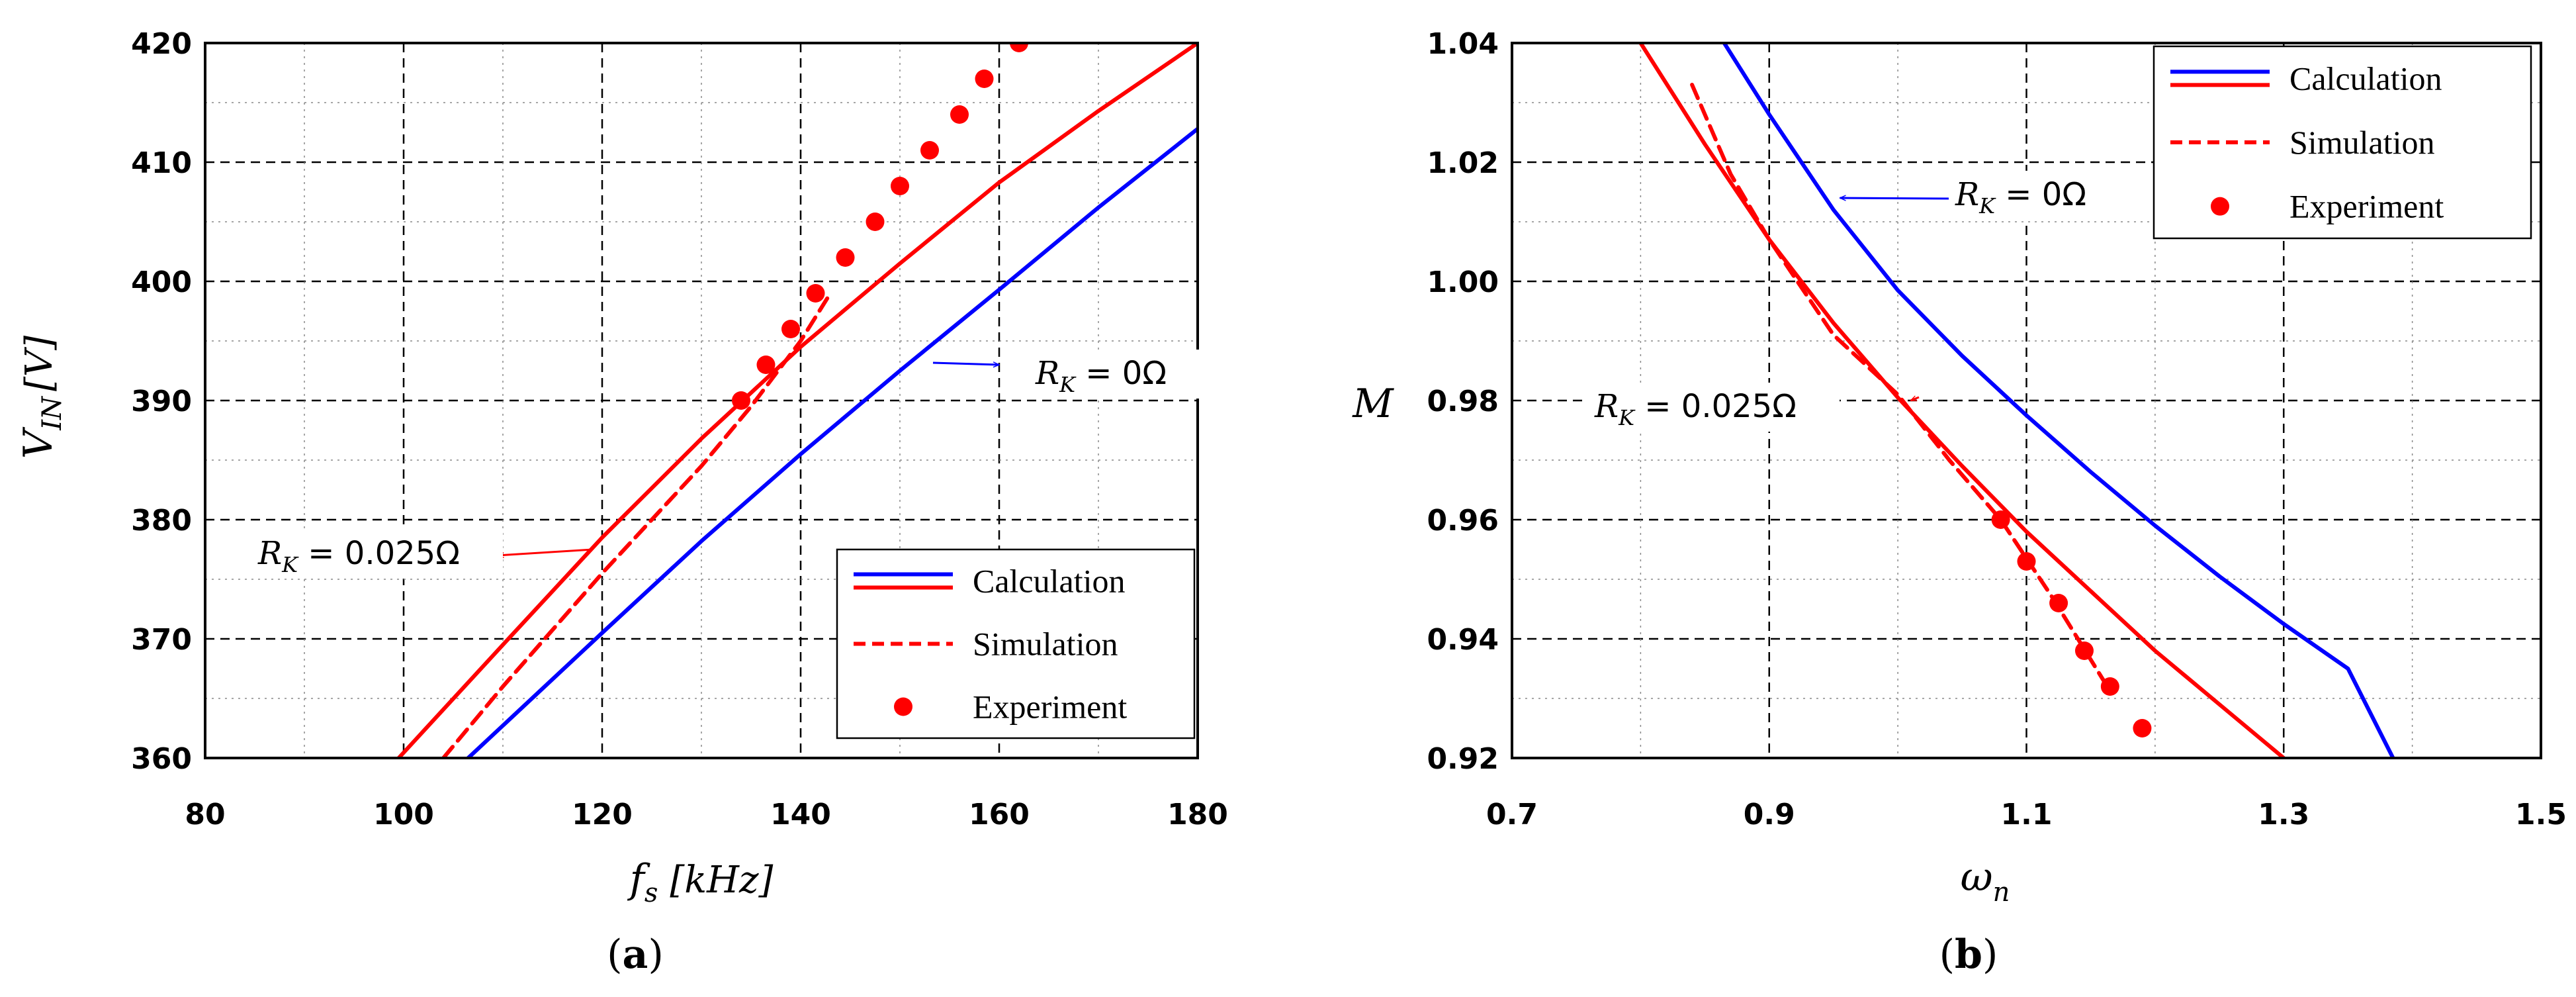  I want to click on x-tick-label: 0.7, so click(1512, 814).